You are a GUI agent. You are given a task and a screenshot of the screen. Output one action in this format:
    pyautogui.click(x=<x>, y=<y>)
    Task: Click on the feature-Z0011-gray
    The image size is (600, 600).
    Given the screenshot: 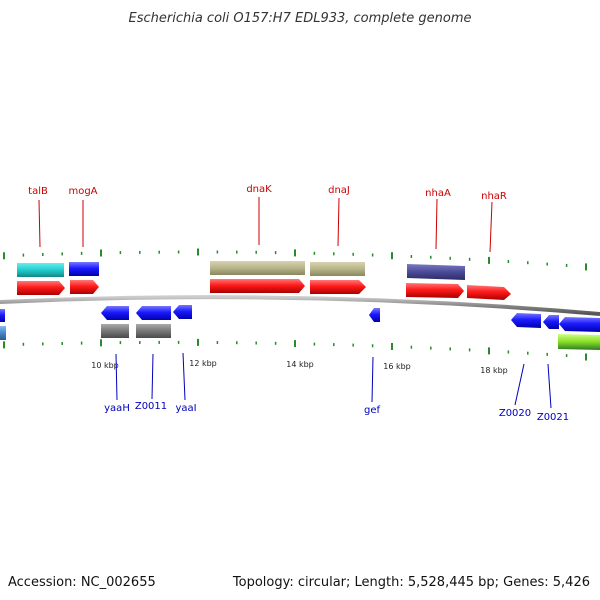 What is the action you would take?
    pyautogui.click(x=153, y=331)
    